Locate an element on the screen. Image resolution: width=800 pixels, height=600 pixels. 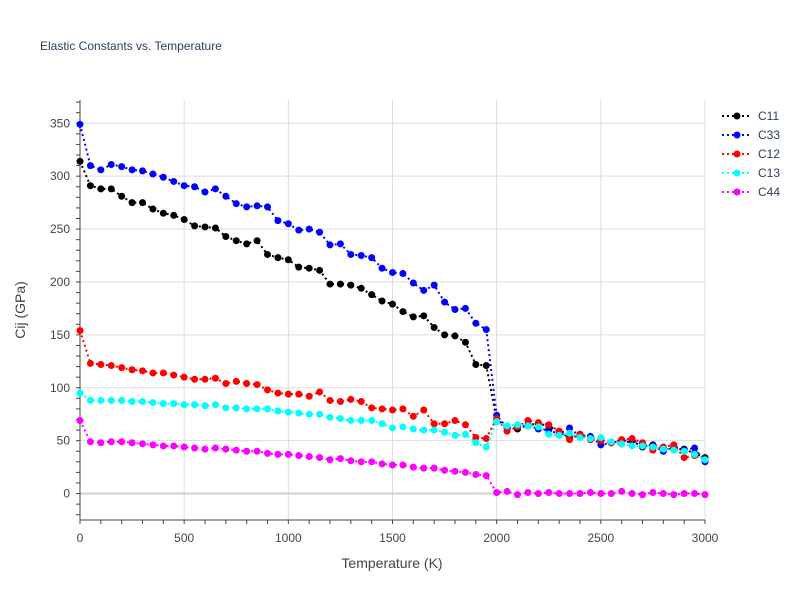
x-tick-label: 500 is located at coordinates (184, 538).